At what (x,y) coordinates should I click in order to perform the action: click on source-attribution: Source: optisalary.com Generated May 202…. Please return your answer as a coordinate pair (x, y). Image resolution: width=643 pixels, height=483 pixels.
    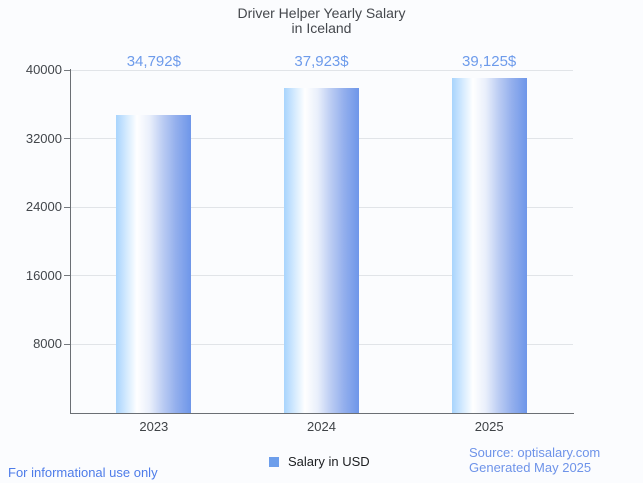
    Looking at the image, I should click on (534, 460).